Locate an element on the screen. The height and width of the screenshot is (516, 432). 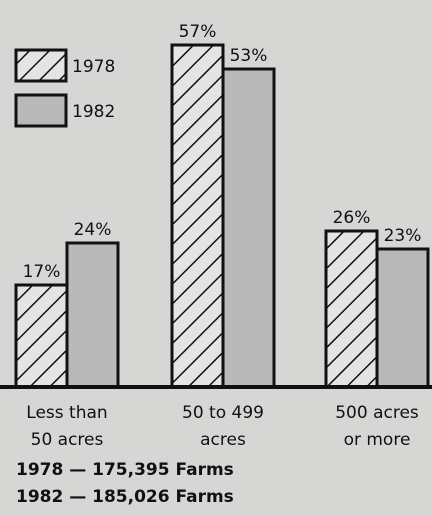
note: 1978 — 175,395 Farms is located at coordinates (125, 470).